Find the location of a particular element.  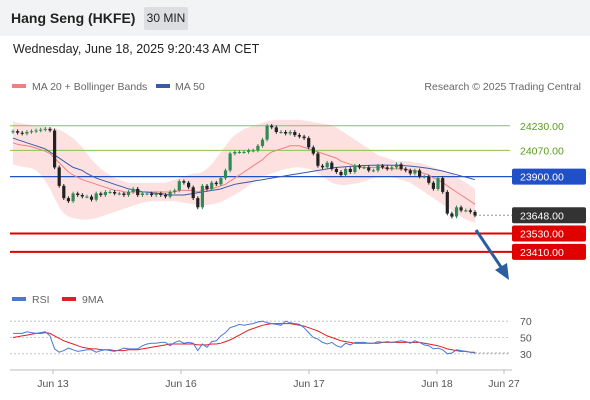

rsi-legend-swatch is located at coordinates (19, 299).